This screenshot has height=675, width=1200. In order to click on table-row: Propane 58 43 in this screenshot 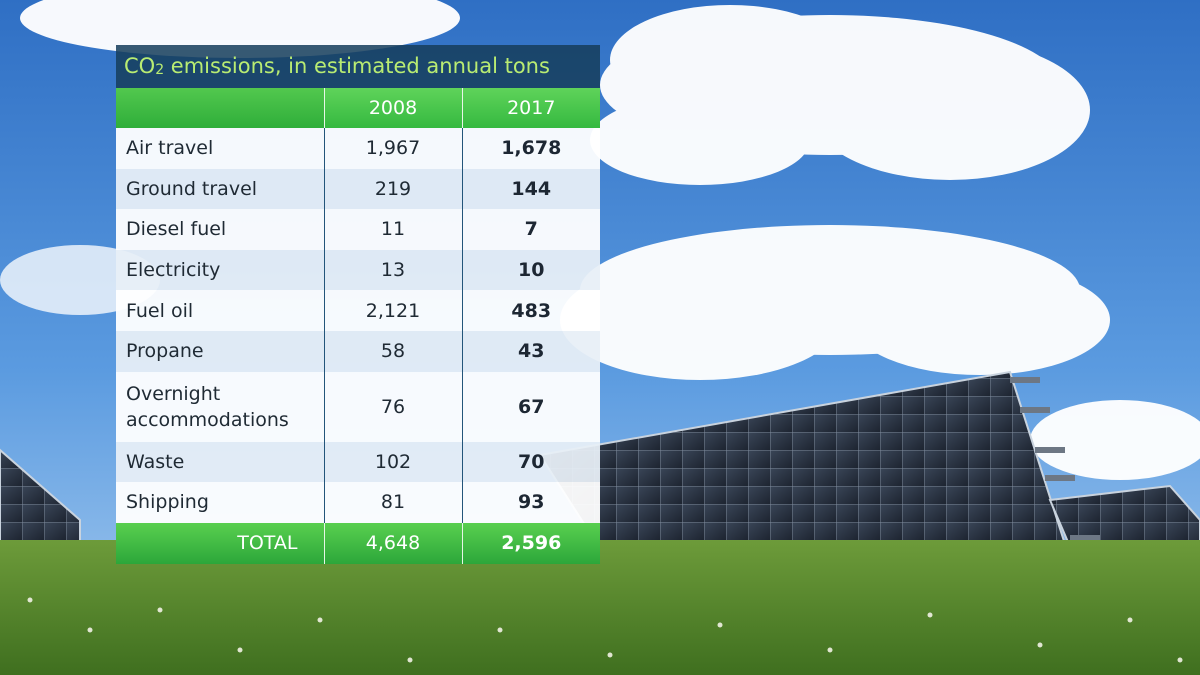, I will do `click(358, 351)`.